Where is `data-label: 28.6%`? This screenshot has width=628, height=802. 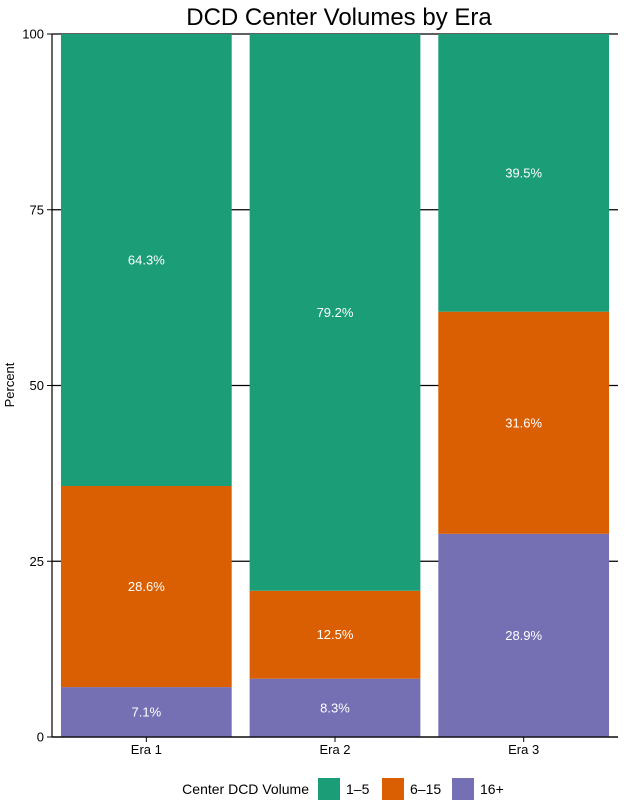
data-label: 28.6% is located at coordinates (146, 586).